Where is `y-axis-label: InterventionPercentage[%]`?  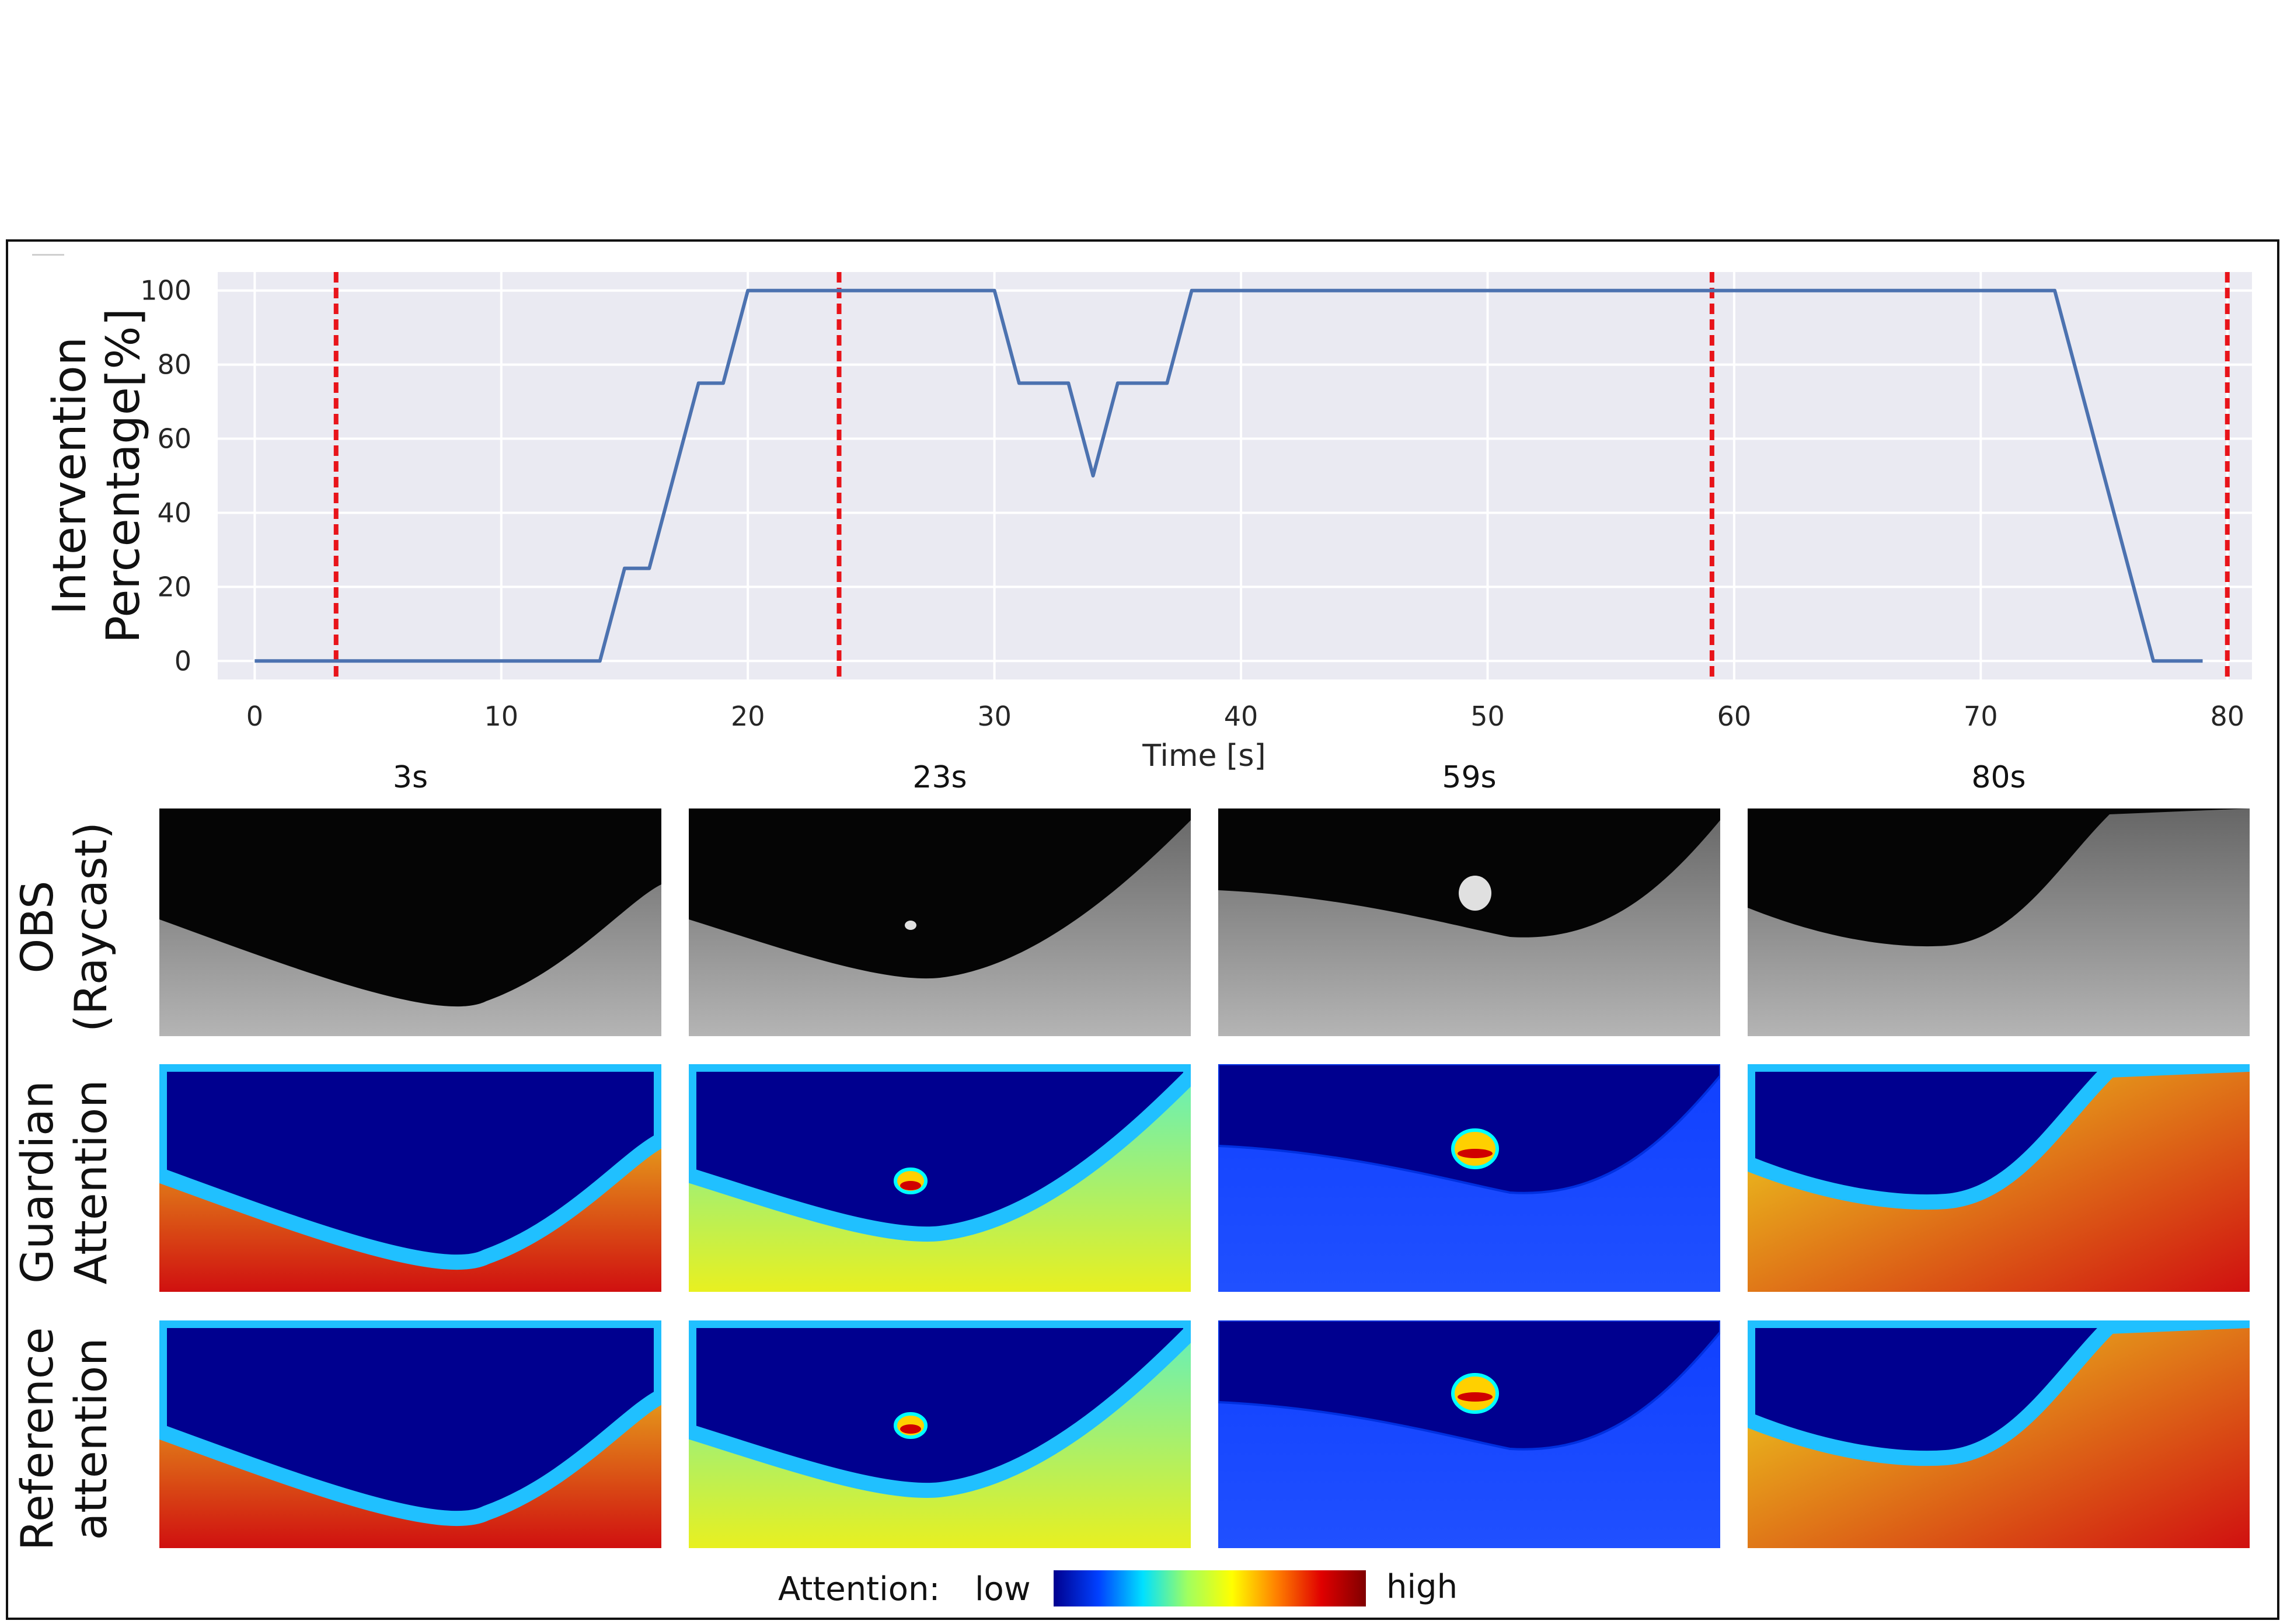
y-axis-label: InterventionPercentage[%] is located at coordinates (97, 475).